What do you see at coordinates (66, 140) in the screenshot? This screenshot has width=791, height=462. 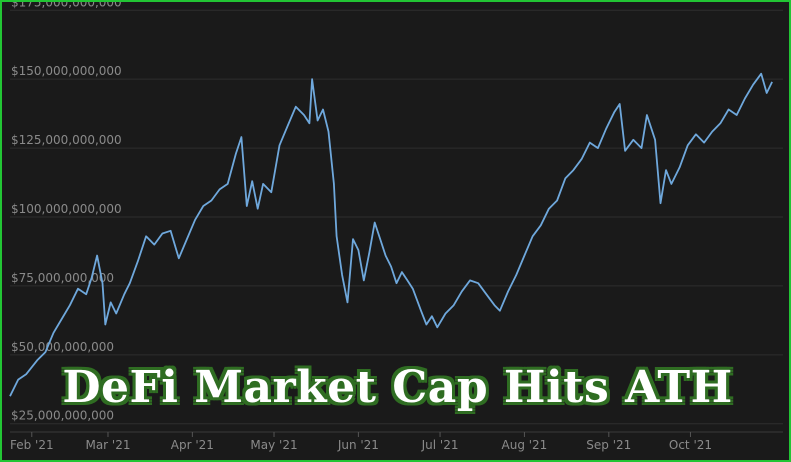 I see `y-tick-label: $125,000,000,000` at bounding box center [66, 140].